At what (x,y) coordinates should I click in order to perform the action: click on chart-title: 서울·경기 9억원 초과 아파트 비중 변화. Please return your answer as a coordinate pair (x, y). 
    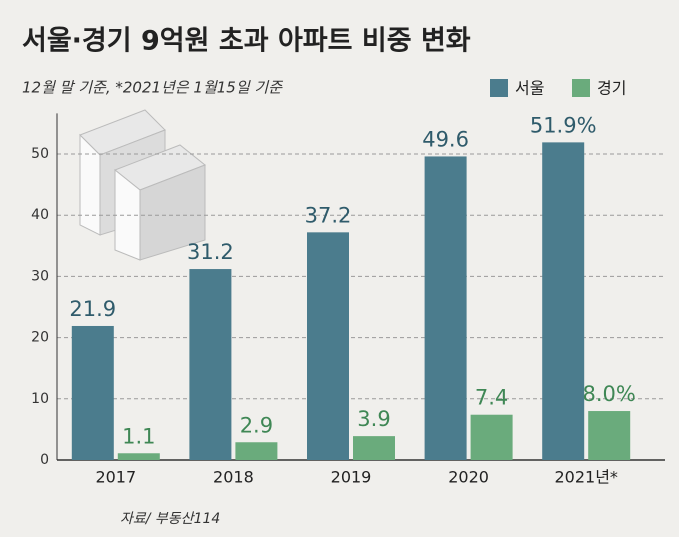
    Looking at the image, I should click on (246, 41).